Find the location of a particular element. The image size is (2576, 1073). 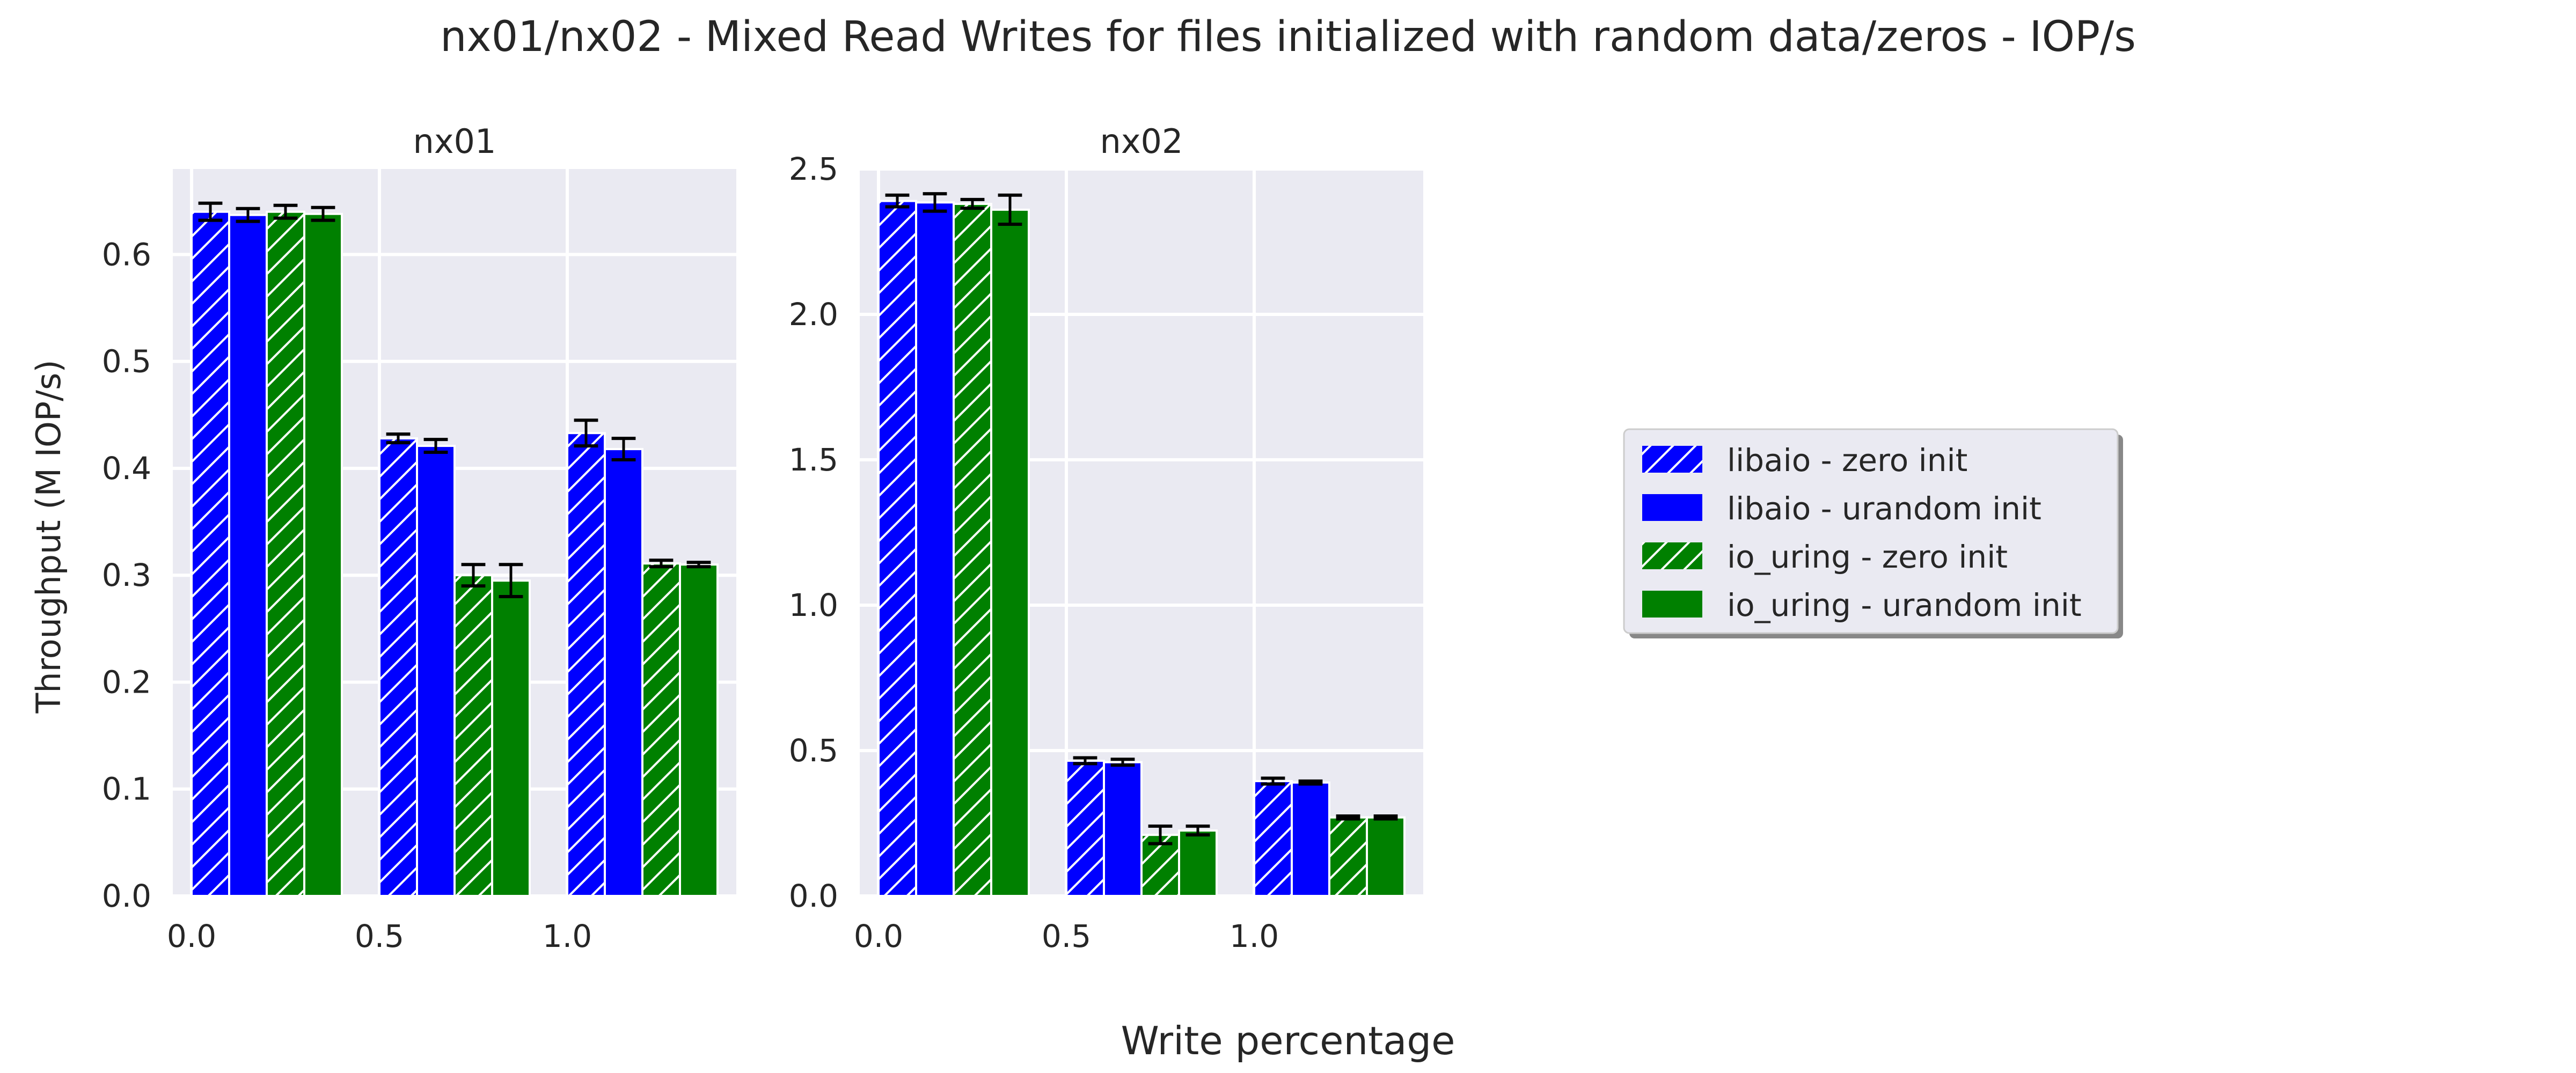

y-tick-label: 1.5 is located at coordinates (813, 460).